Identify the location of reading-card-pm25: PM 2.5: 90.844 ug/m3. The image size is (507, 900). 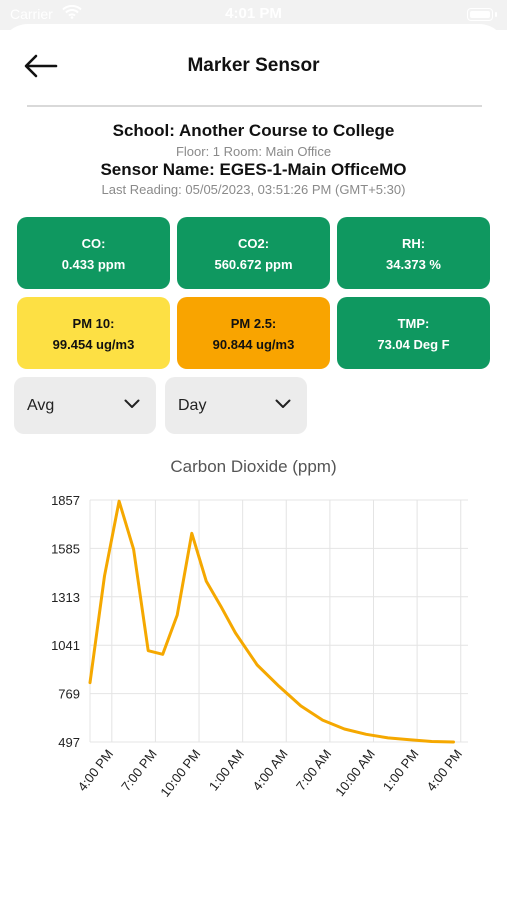
(253, 333).